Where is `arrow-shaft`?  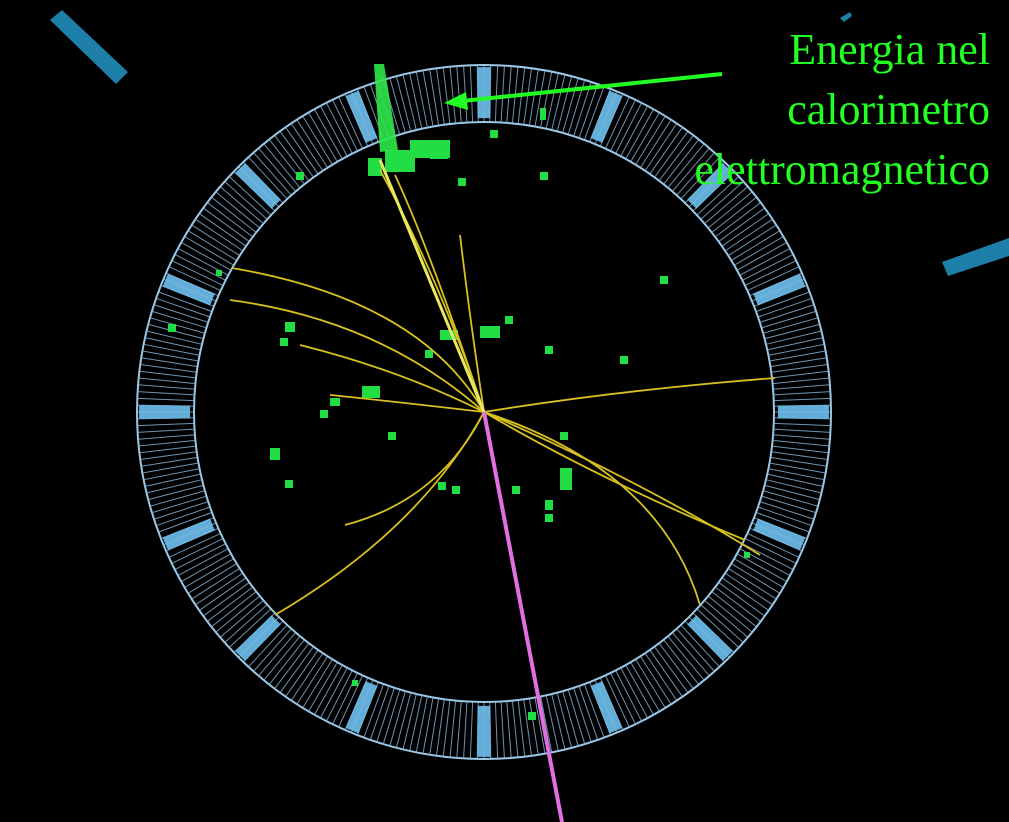 arrow-shaft is located at coordinates (592, 87).